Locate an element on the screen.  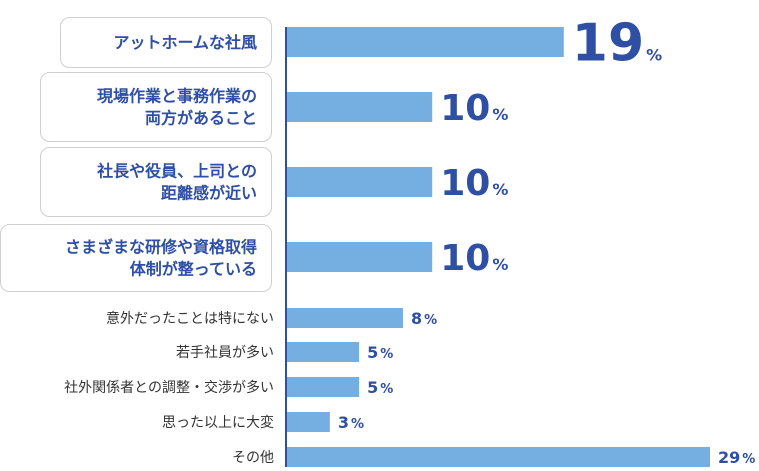
category-label: 距離感が近い is located at coordinates (209, 193).